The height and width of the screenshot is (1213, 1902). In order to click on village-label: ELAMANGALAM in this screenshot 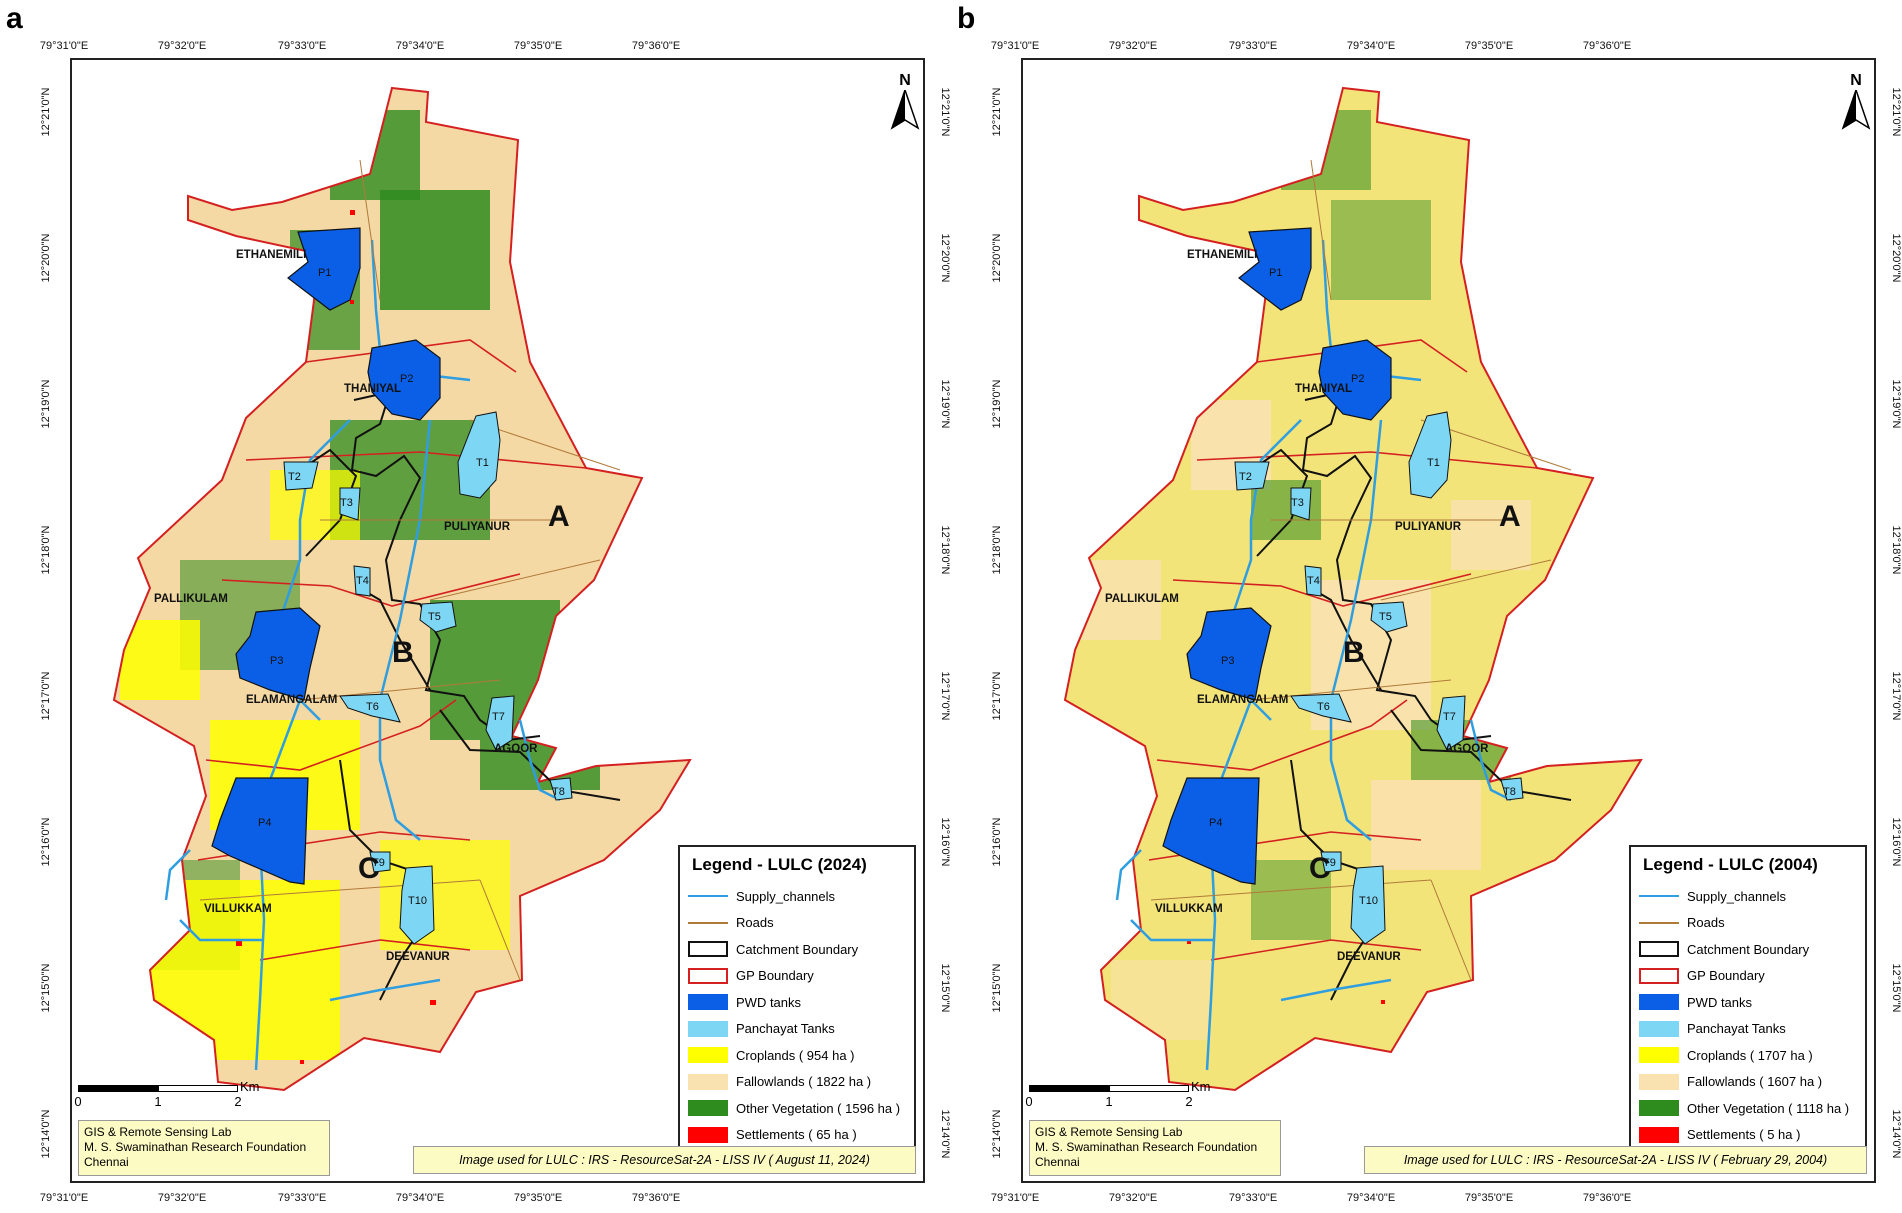, I will do `click(1242, 700)`.